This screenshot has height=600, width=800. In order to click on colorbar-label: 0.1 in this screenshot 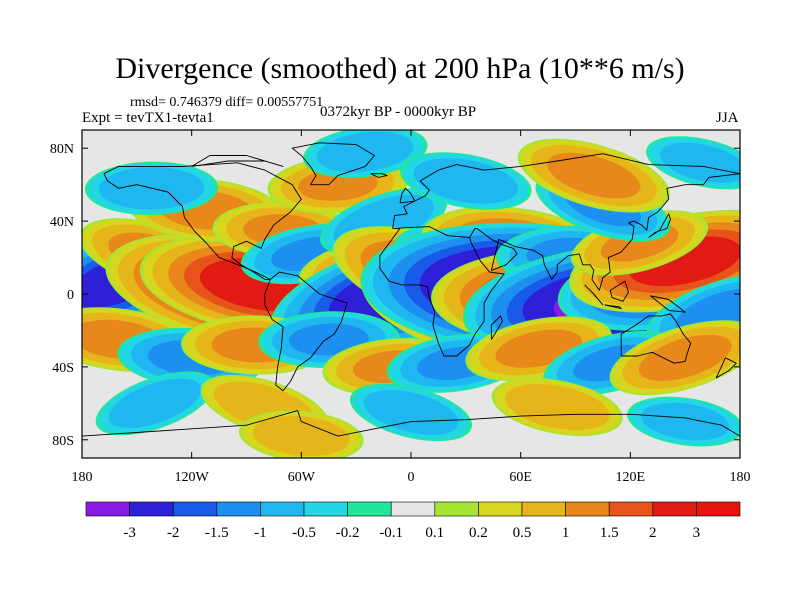, I will do `click(434, 533)`.